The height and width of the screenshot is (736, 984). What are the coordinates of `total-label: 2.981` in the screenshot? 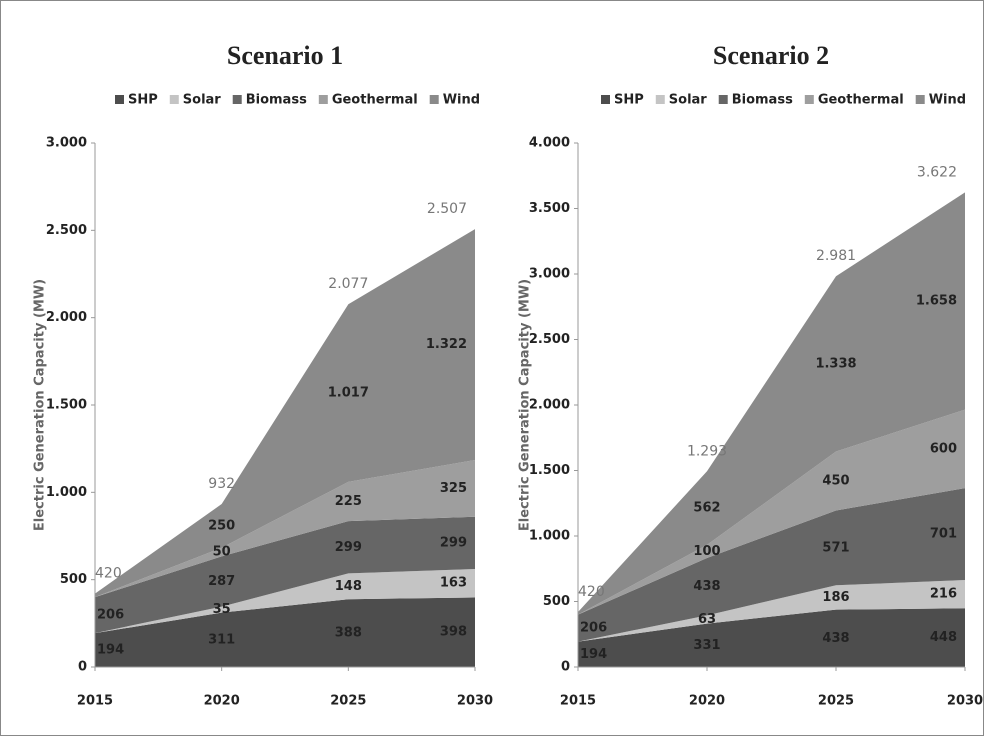 It's located at (836, 256).